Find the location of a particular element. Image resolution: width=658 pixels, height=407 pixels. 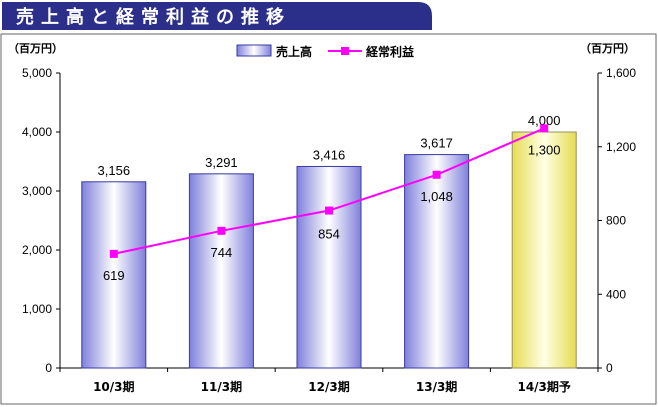

x-tick-label: 11/3期 is located at coordinates (221, 386).